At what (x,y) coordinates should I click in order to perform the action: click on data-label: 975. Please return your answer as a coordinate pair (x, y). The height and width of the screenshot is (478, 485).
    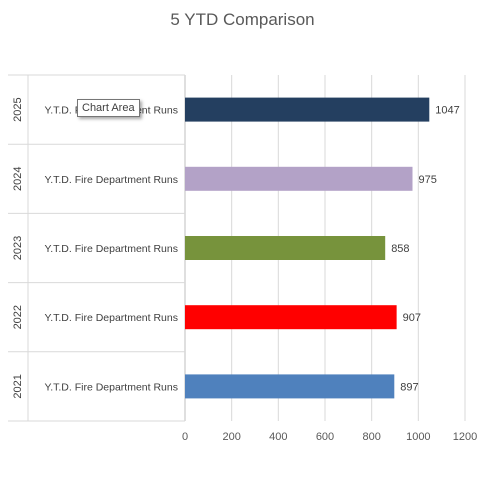
    Looking at the image, I should click on (428, 180).